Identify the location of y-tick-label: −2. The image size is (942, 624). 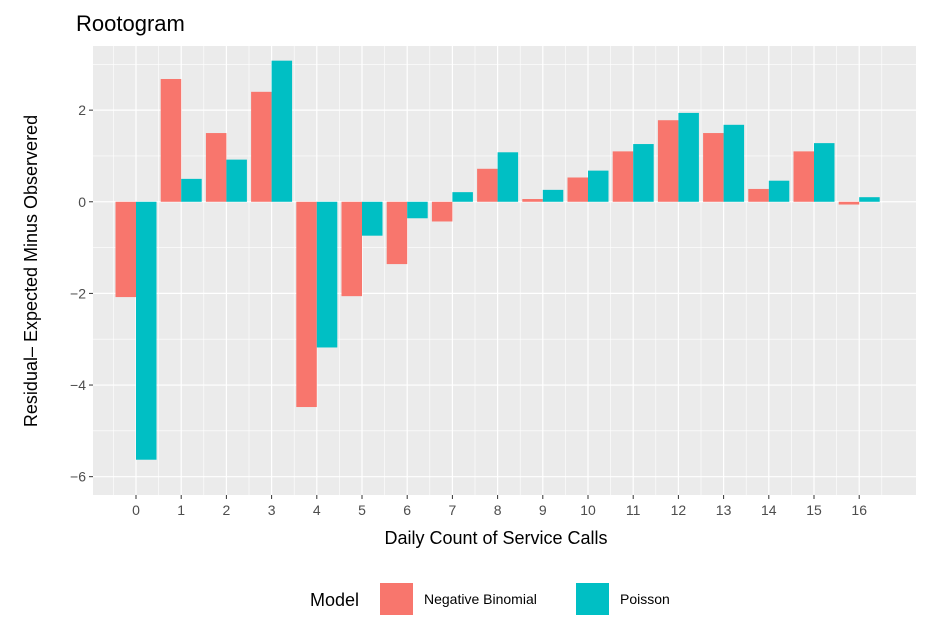
(78, 293).